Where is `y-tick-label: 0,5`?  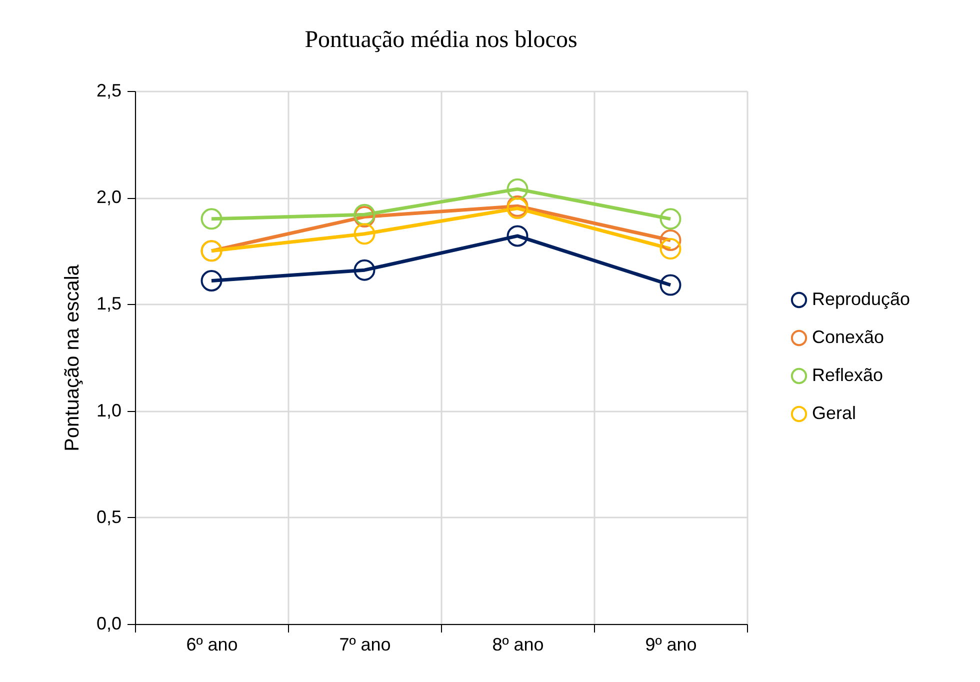 y-tick-label: 0,5 is located at coordinates (109, 516).